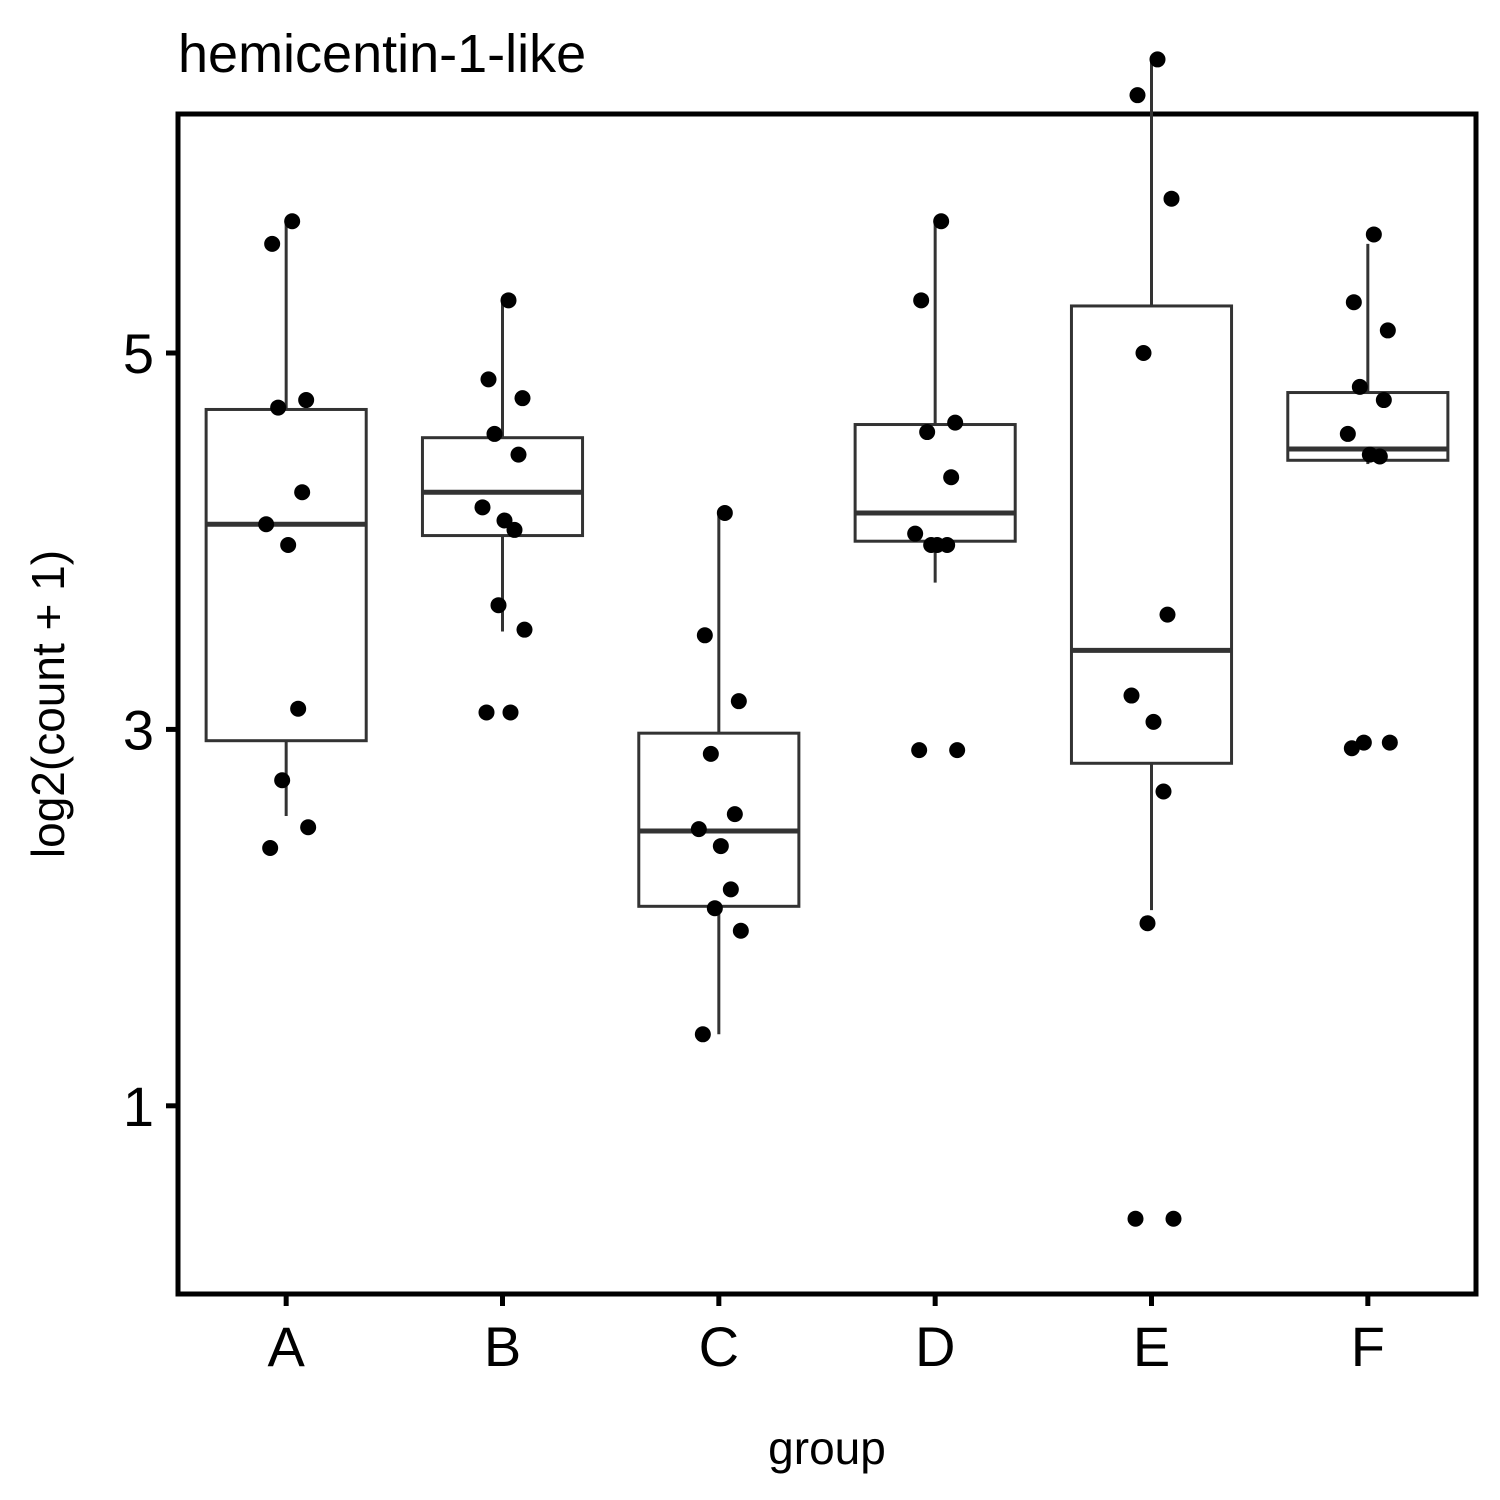 This screenshot has height=1500, width=1500. I want to click on y-axis: 1 3 5, so click(150, 730).